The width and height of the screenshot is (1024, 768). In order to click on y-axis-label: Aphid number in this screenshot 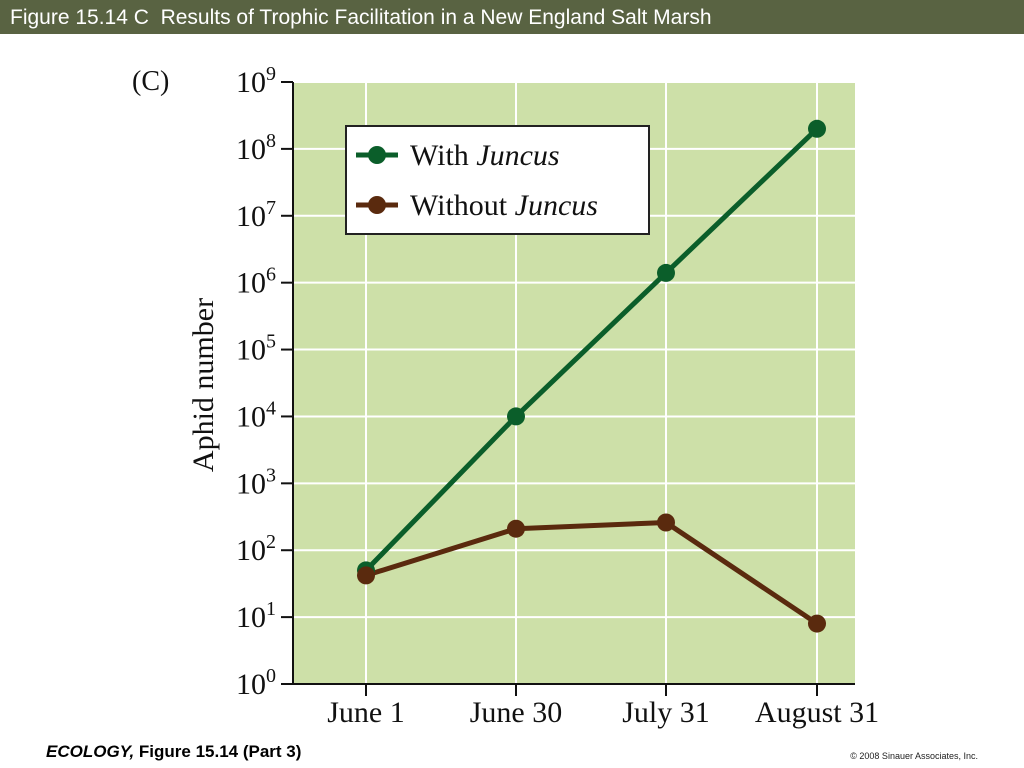, I will do `click(203, 385)`.